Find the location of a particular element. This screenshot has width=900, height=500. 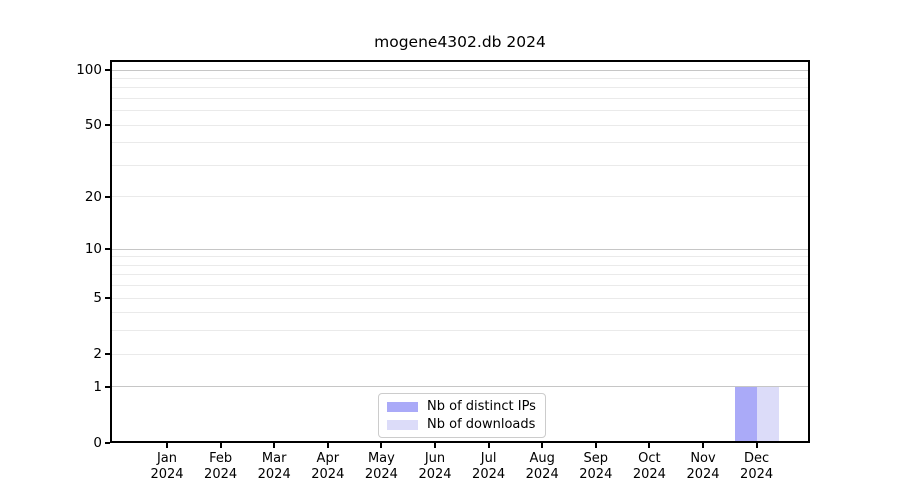

x-tick-month: Jan is located at coordinates (167, 458).